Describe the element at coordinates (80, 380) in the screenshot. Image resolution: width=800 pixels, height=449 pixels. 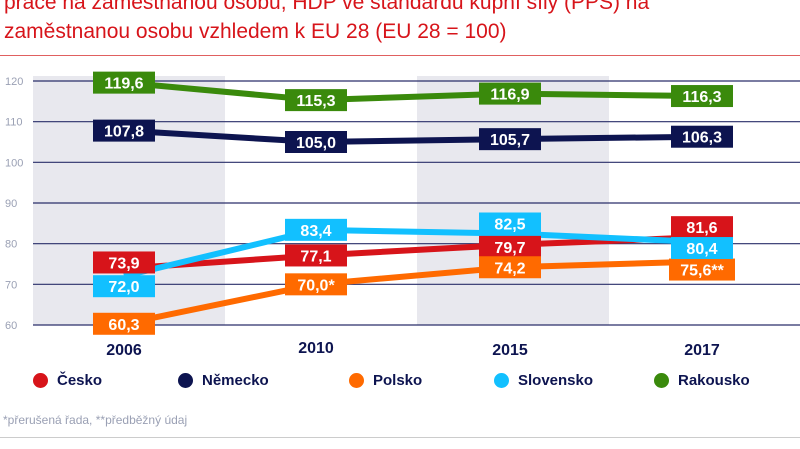
I see `legend-label: Česko` at that location.